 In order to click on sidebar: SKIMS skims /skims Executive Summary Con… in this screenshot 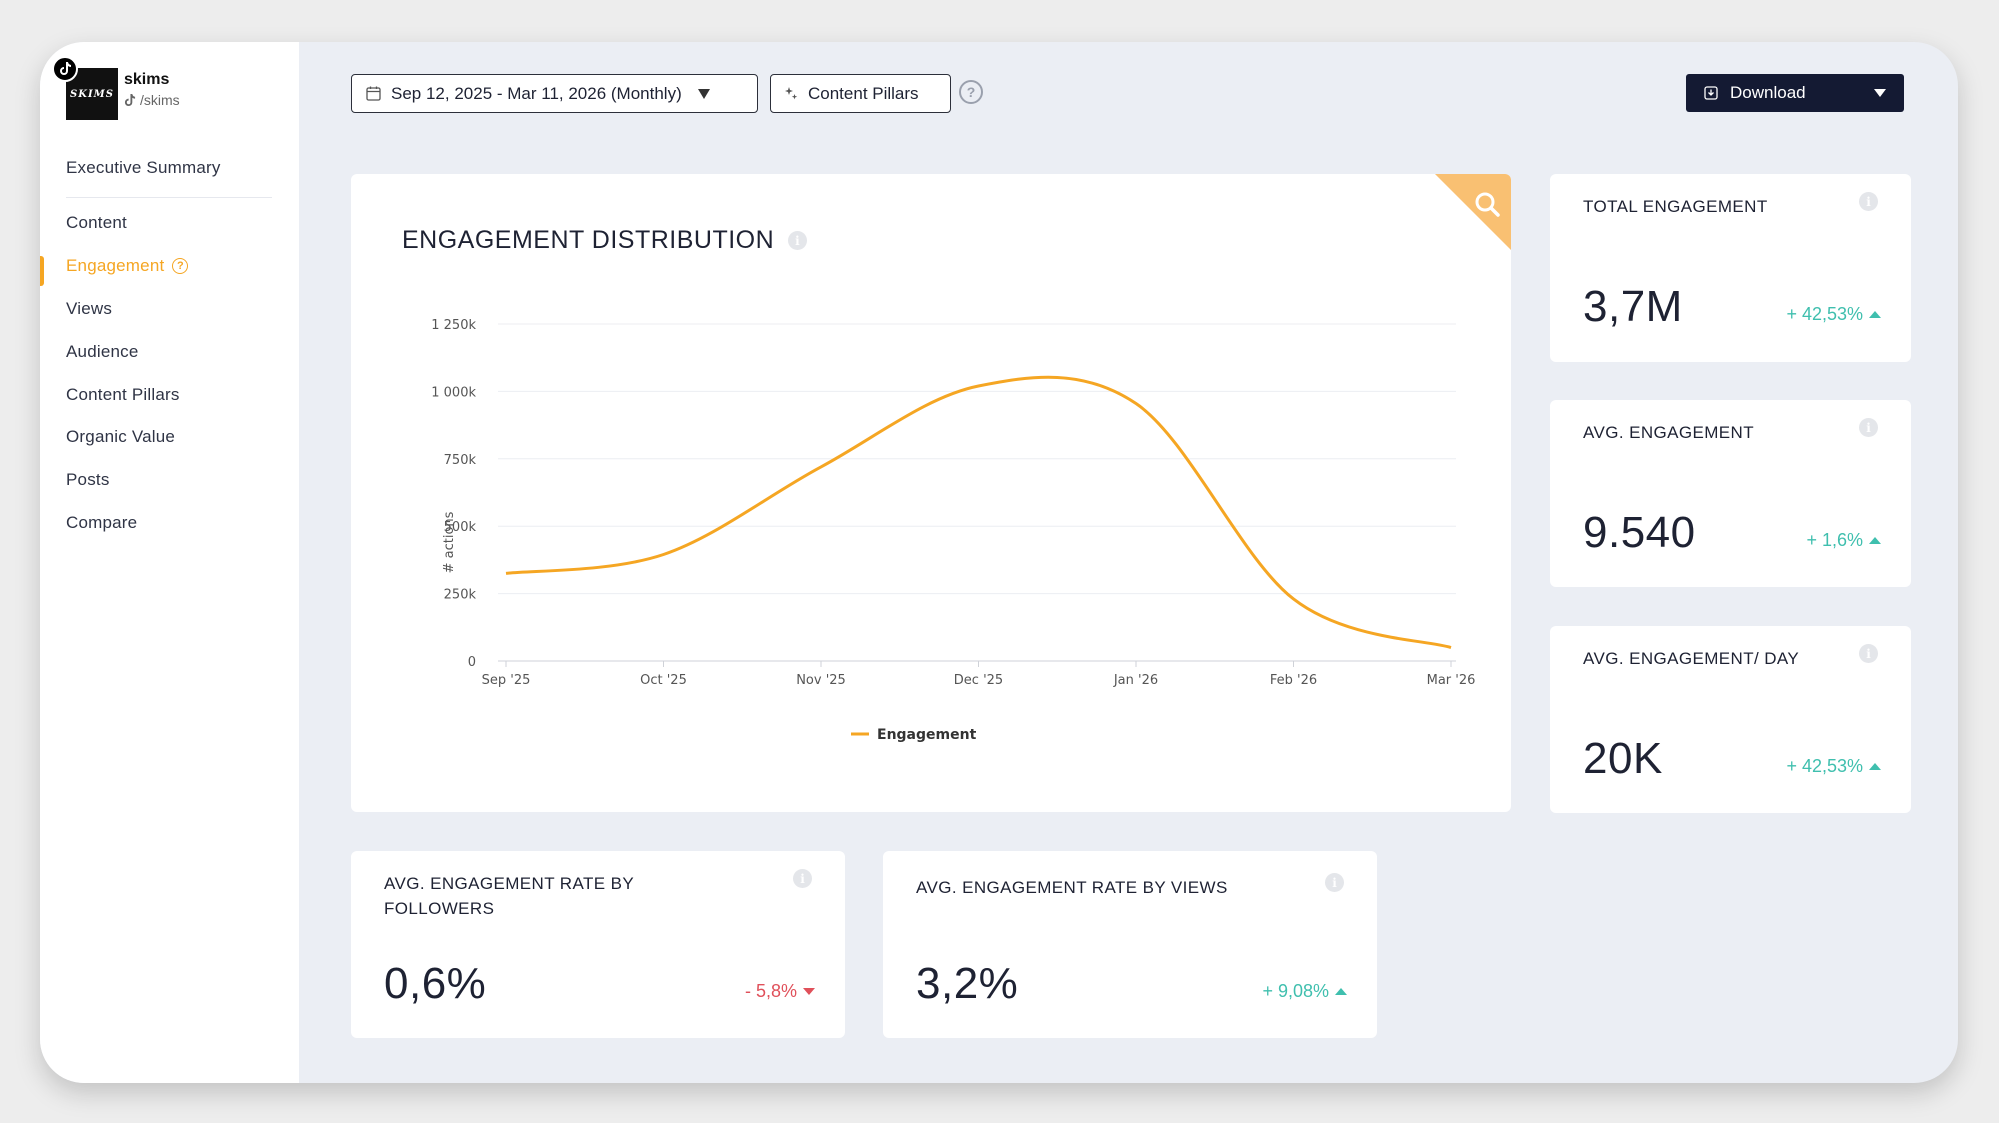, I will do `click(169, 562)`.